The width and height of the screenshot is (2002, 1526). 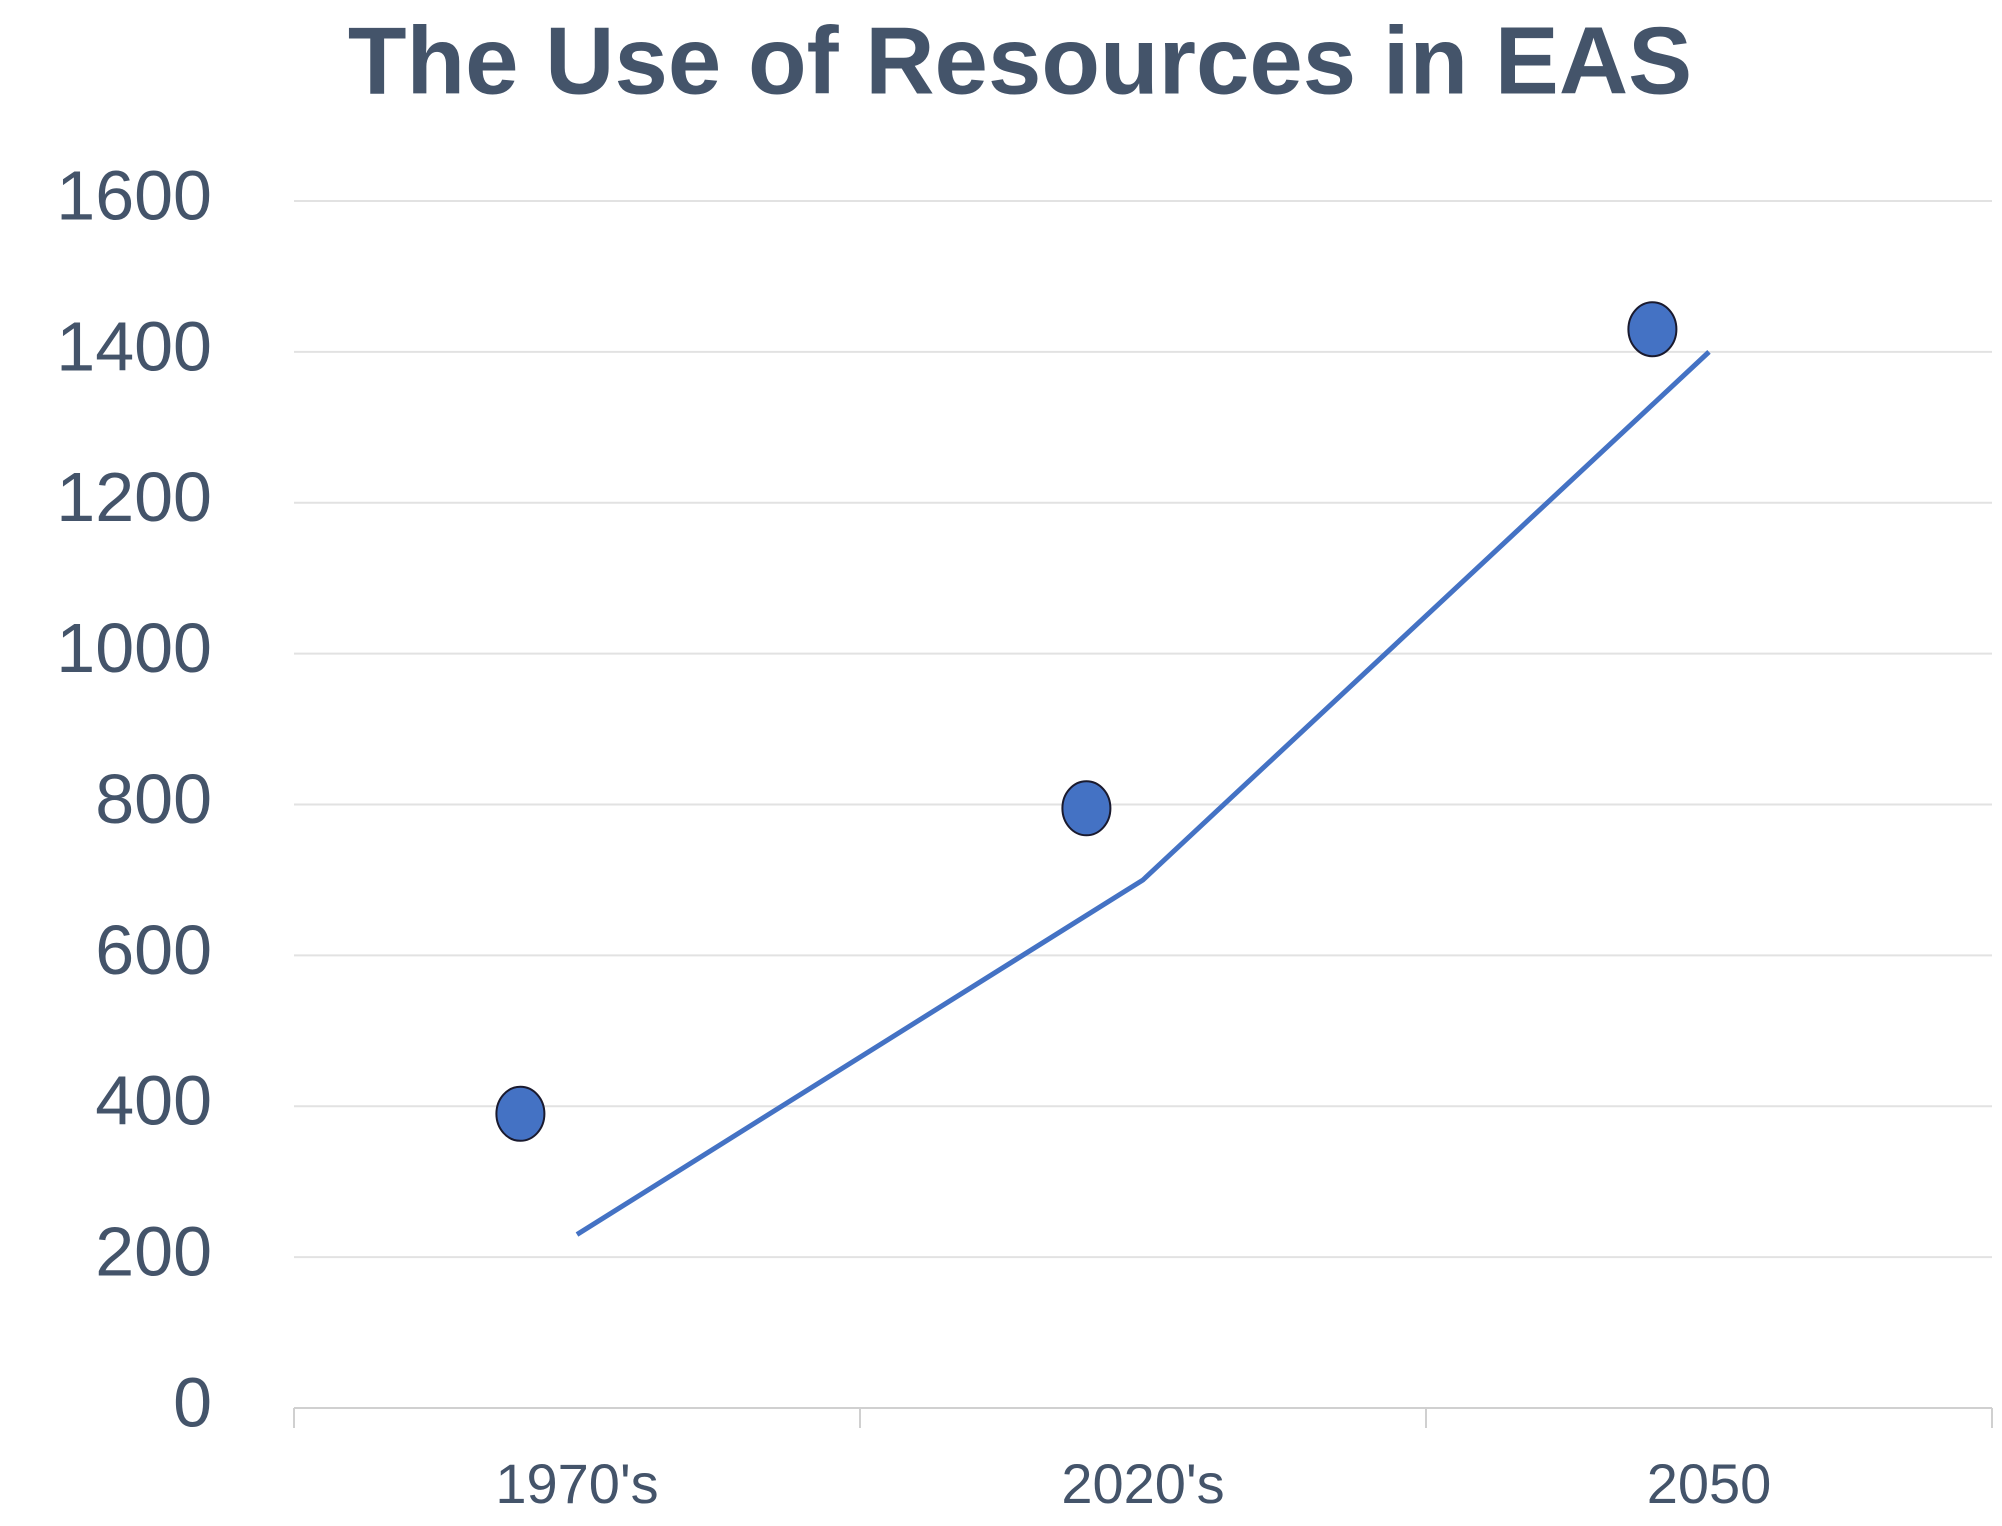 What do you see at coordinates (153, 1252) in the screenshot?
I see `y-tick-label: 200` at bounding box center [153, 1252].